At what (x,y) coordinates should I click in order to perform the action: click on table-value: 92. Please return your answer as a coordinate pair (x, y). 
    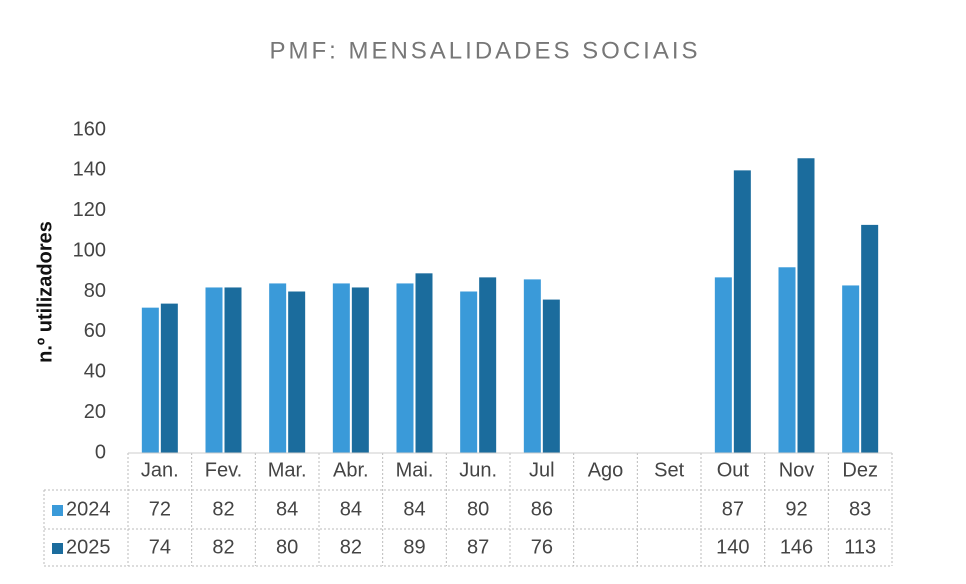
    Looking at the image, I should click on (796, 509).